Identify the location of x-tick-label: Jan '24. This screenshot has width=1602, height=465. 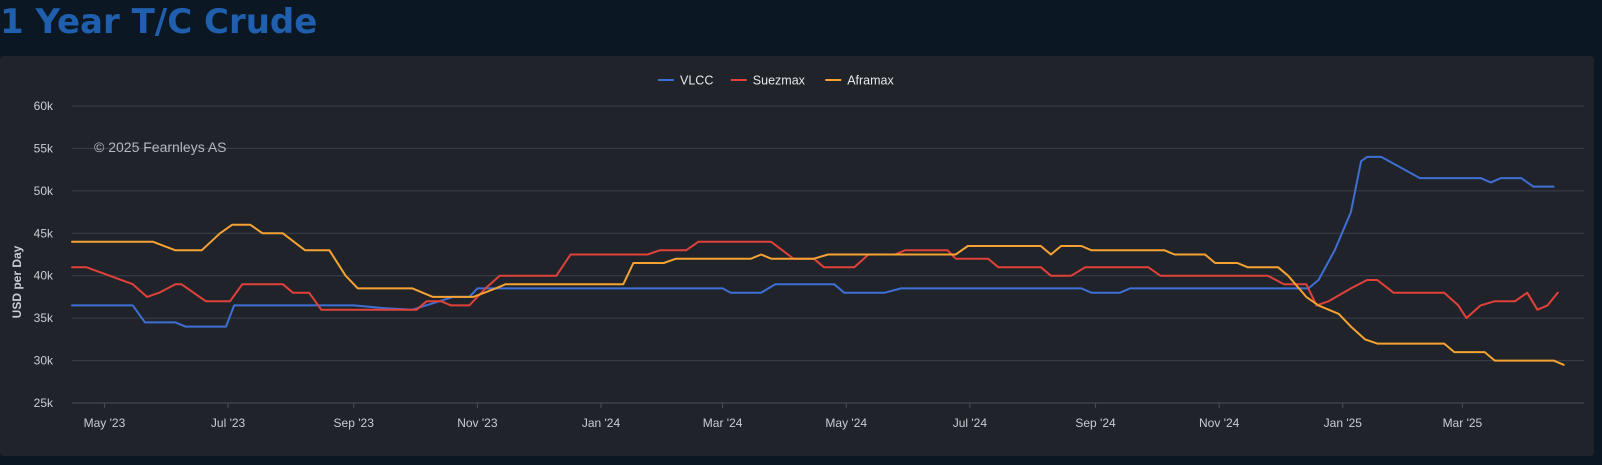
(601, 423).